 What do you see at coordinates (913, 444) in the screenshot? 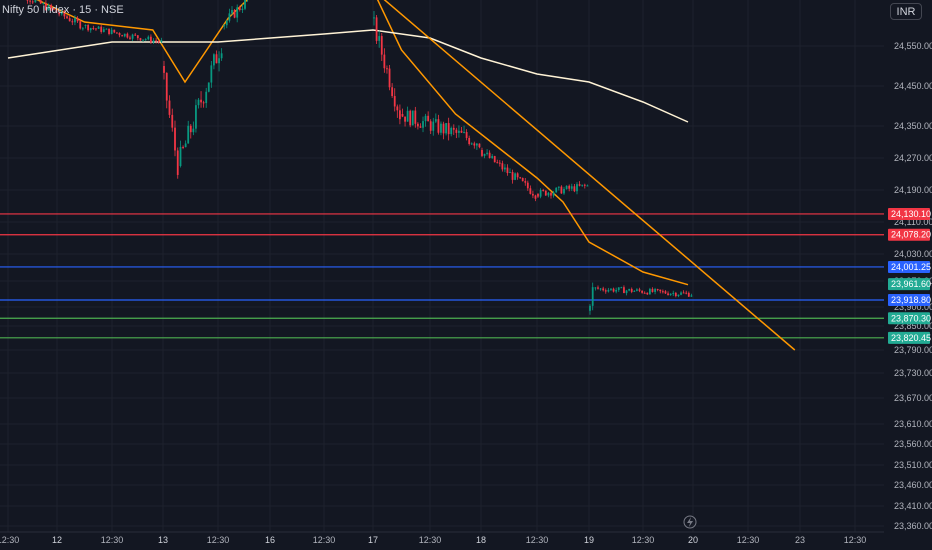
I see `price-tick-label: 23,560.00` at bounding box center [913, 444].